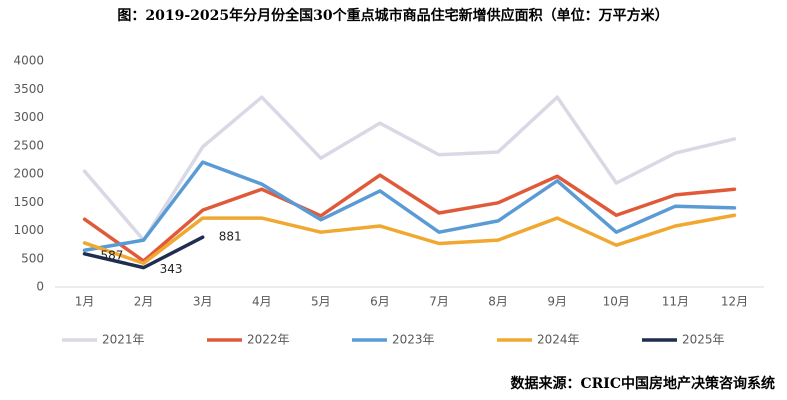 This screenshot has width=787, height=400. Describe the element at coordinates (262, 302) in the screenshot. I see `x-tick-label: 4月` at that location.